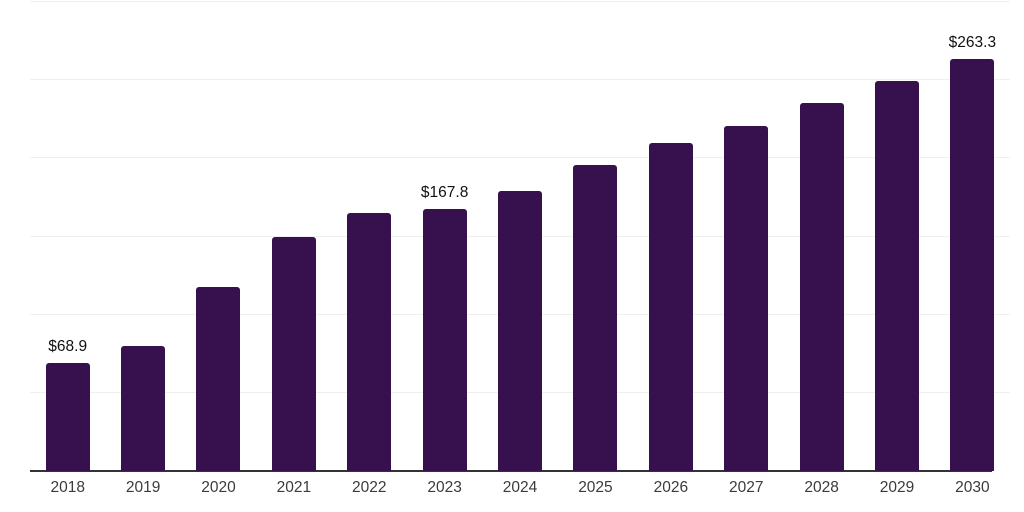 The height and width of the screenshot is (512, 1024). I want to click on bar-value-label-2018: $68.9, so click(68, 347).